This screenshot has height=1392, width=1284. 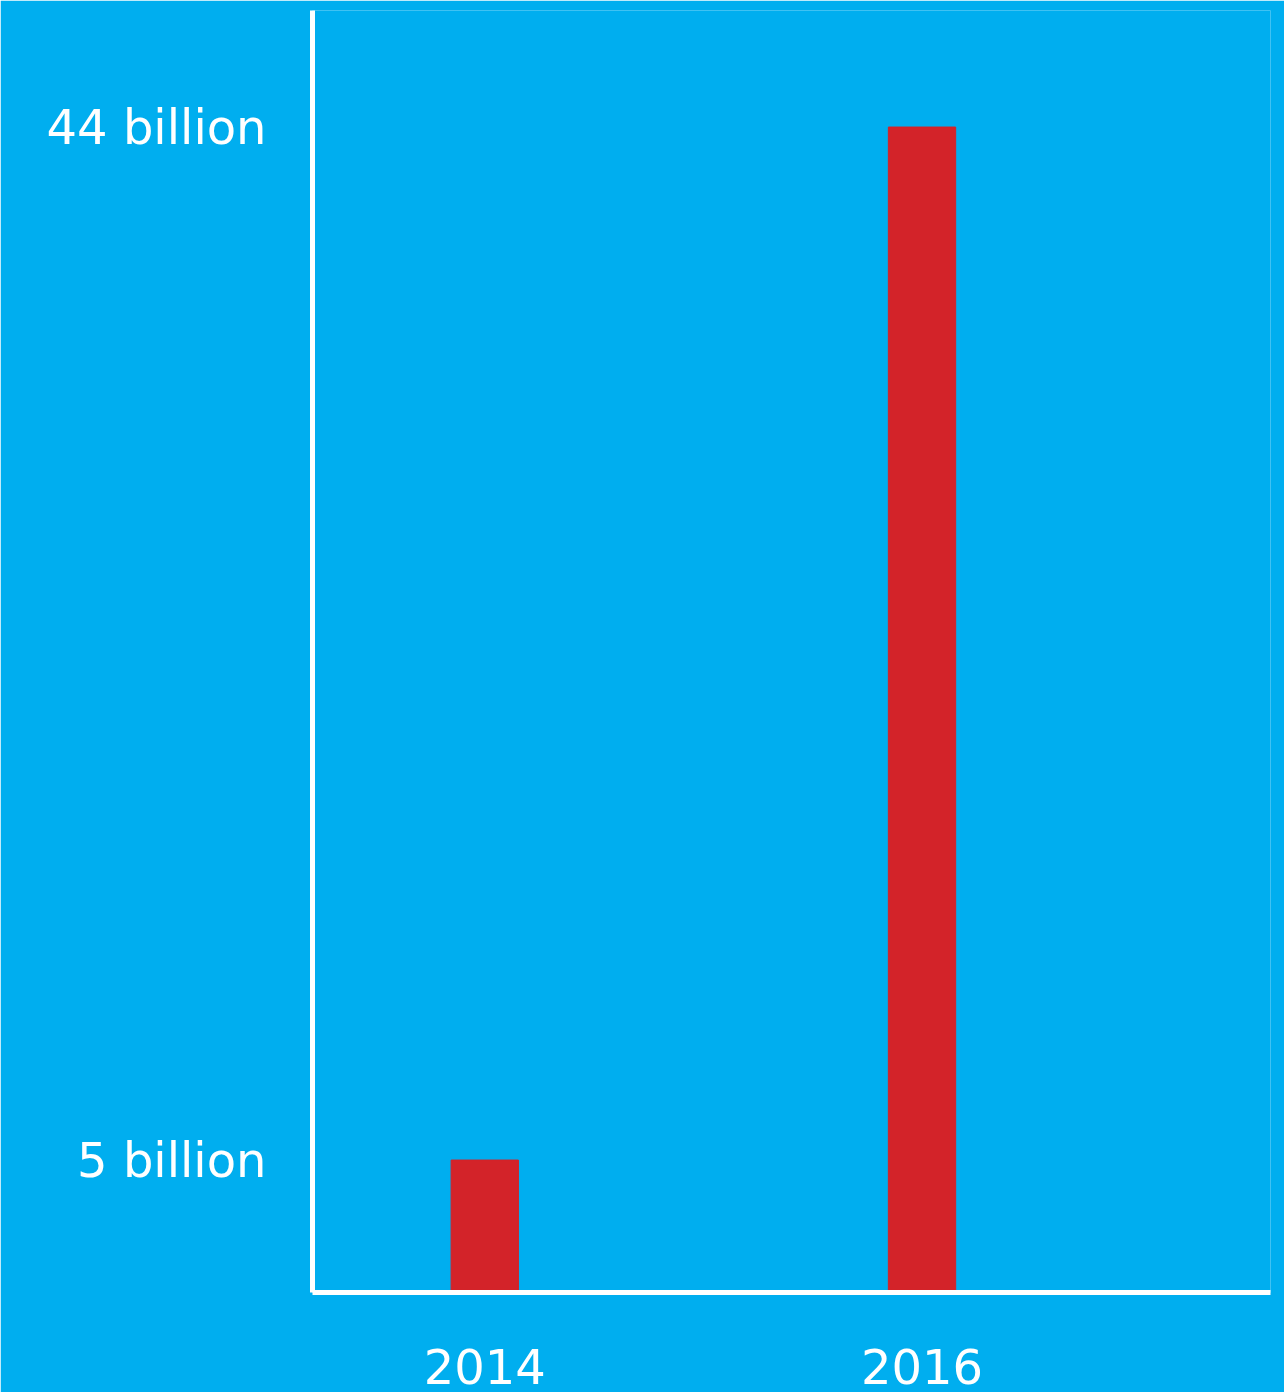 What do you see at coordinates (484, 1365) in the screenshot?
I see `x-tick-label: 2014` at bounding box center [484, 1365].